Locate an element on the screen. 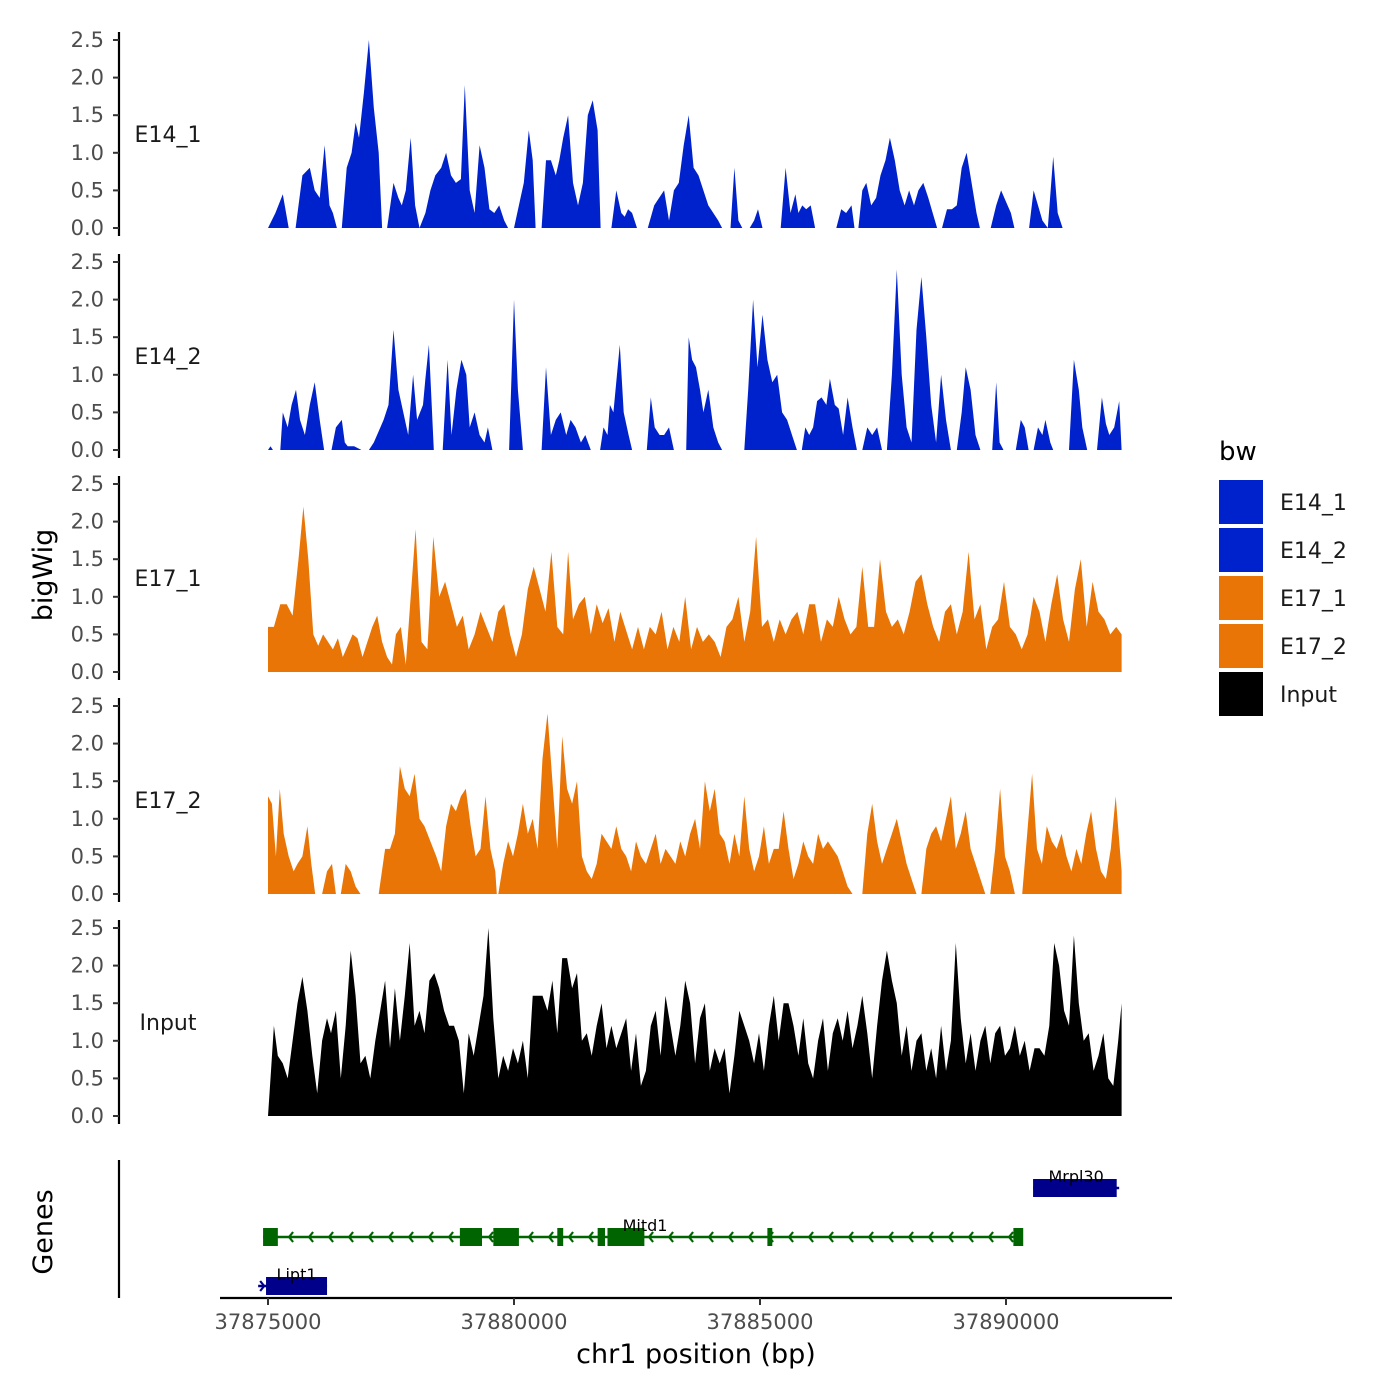  legend-items: E14_1 E14_2 E17_1 E17_2 Input is located at coordinates (1283, 598).